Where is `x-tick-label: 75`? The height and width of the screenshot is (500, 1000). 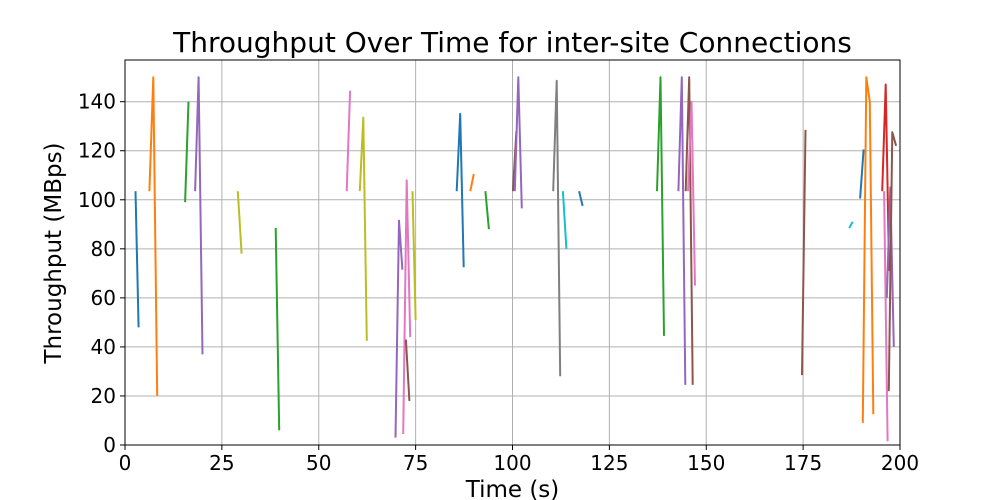 x-tick-label: 75 is located at coordinates (415, 463).